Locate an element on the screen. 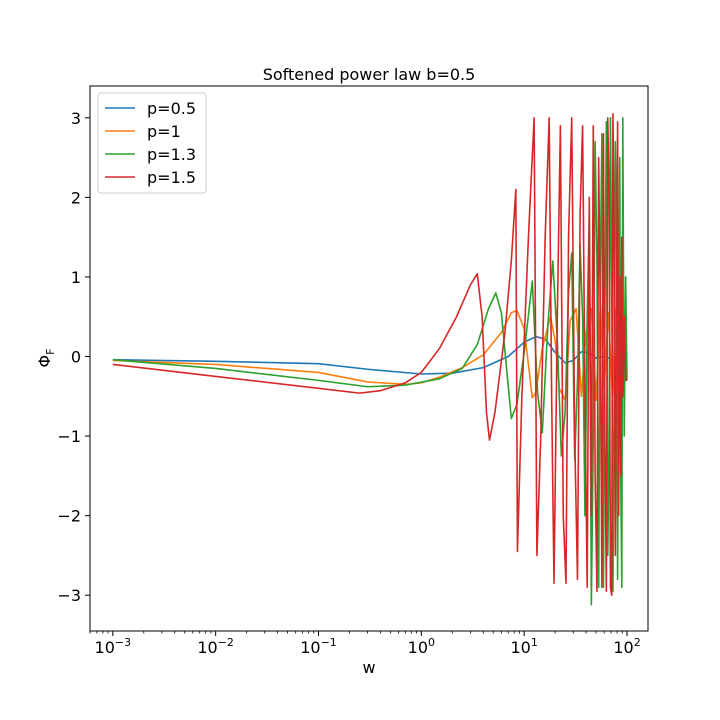 Image resolution: width=720 pixels, height=720 pixels. legend: p=0.5 p=1 p=1.3 p=1.5 is located at coordinates (152, 143).